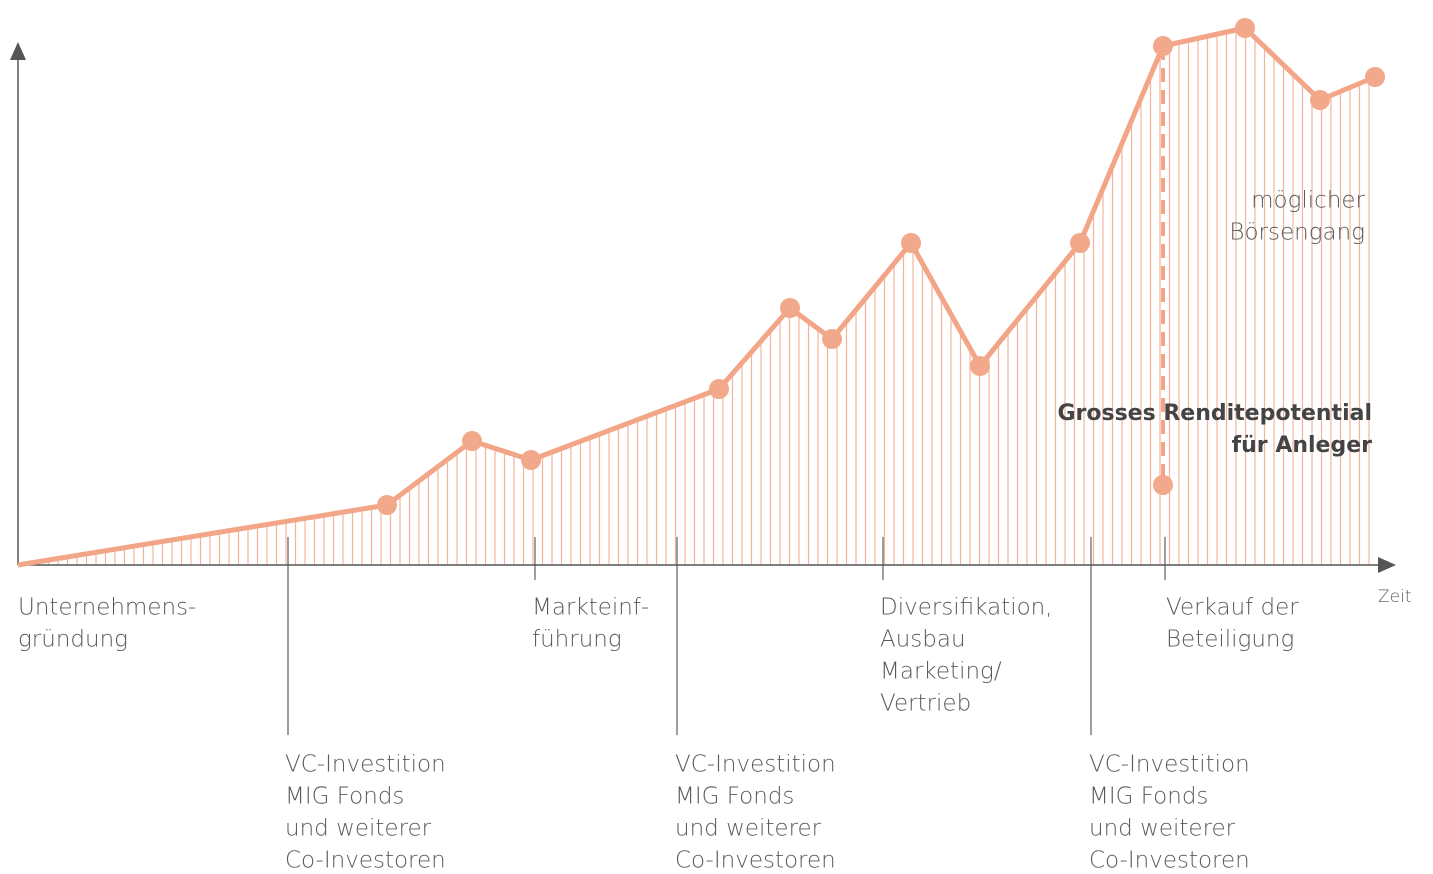  What do you see at coordinates (1387, 565) in the screenshot?
I see `x-axis-arrow` at bounding box center [1387, 565].